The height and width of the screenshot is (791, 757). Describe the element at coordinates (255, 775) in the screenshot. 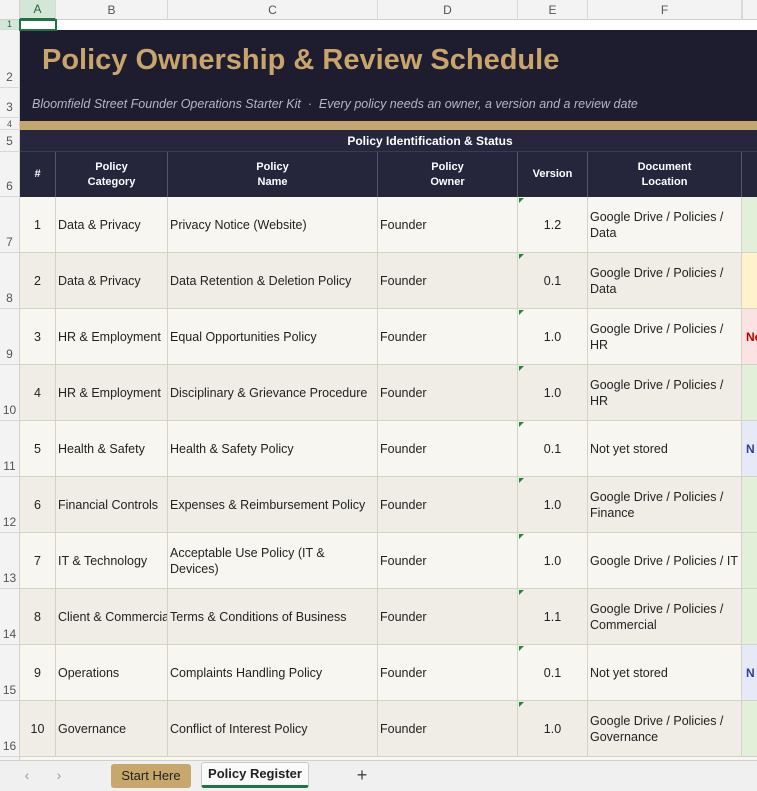

I see `sheet-tab-active: Policy Register` at that location.